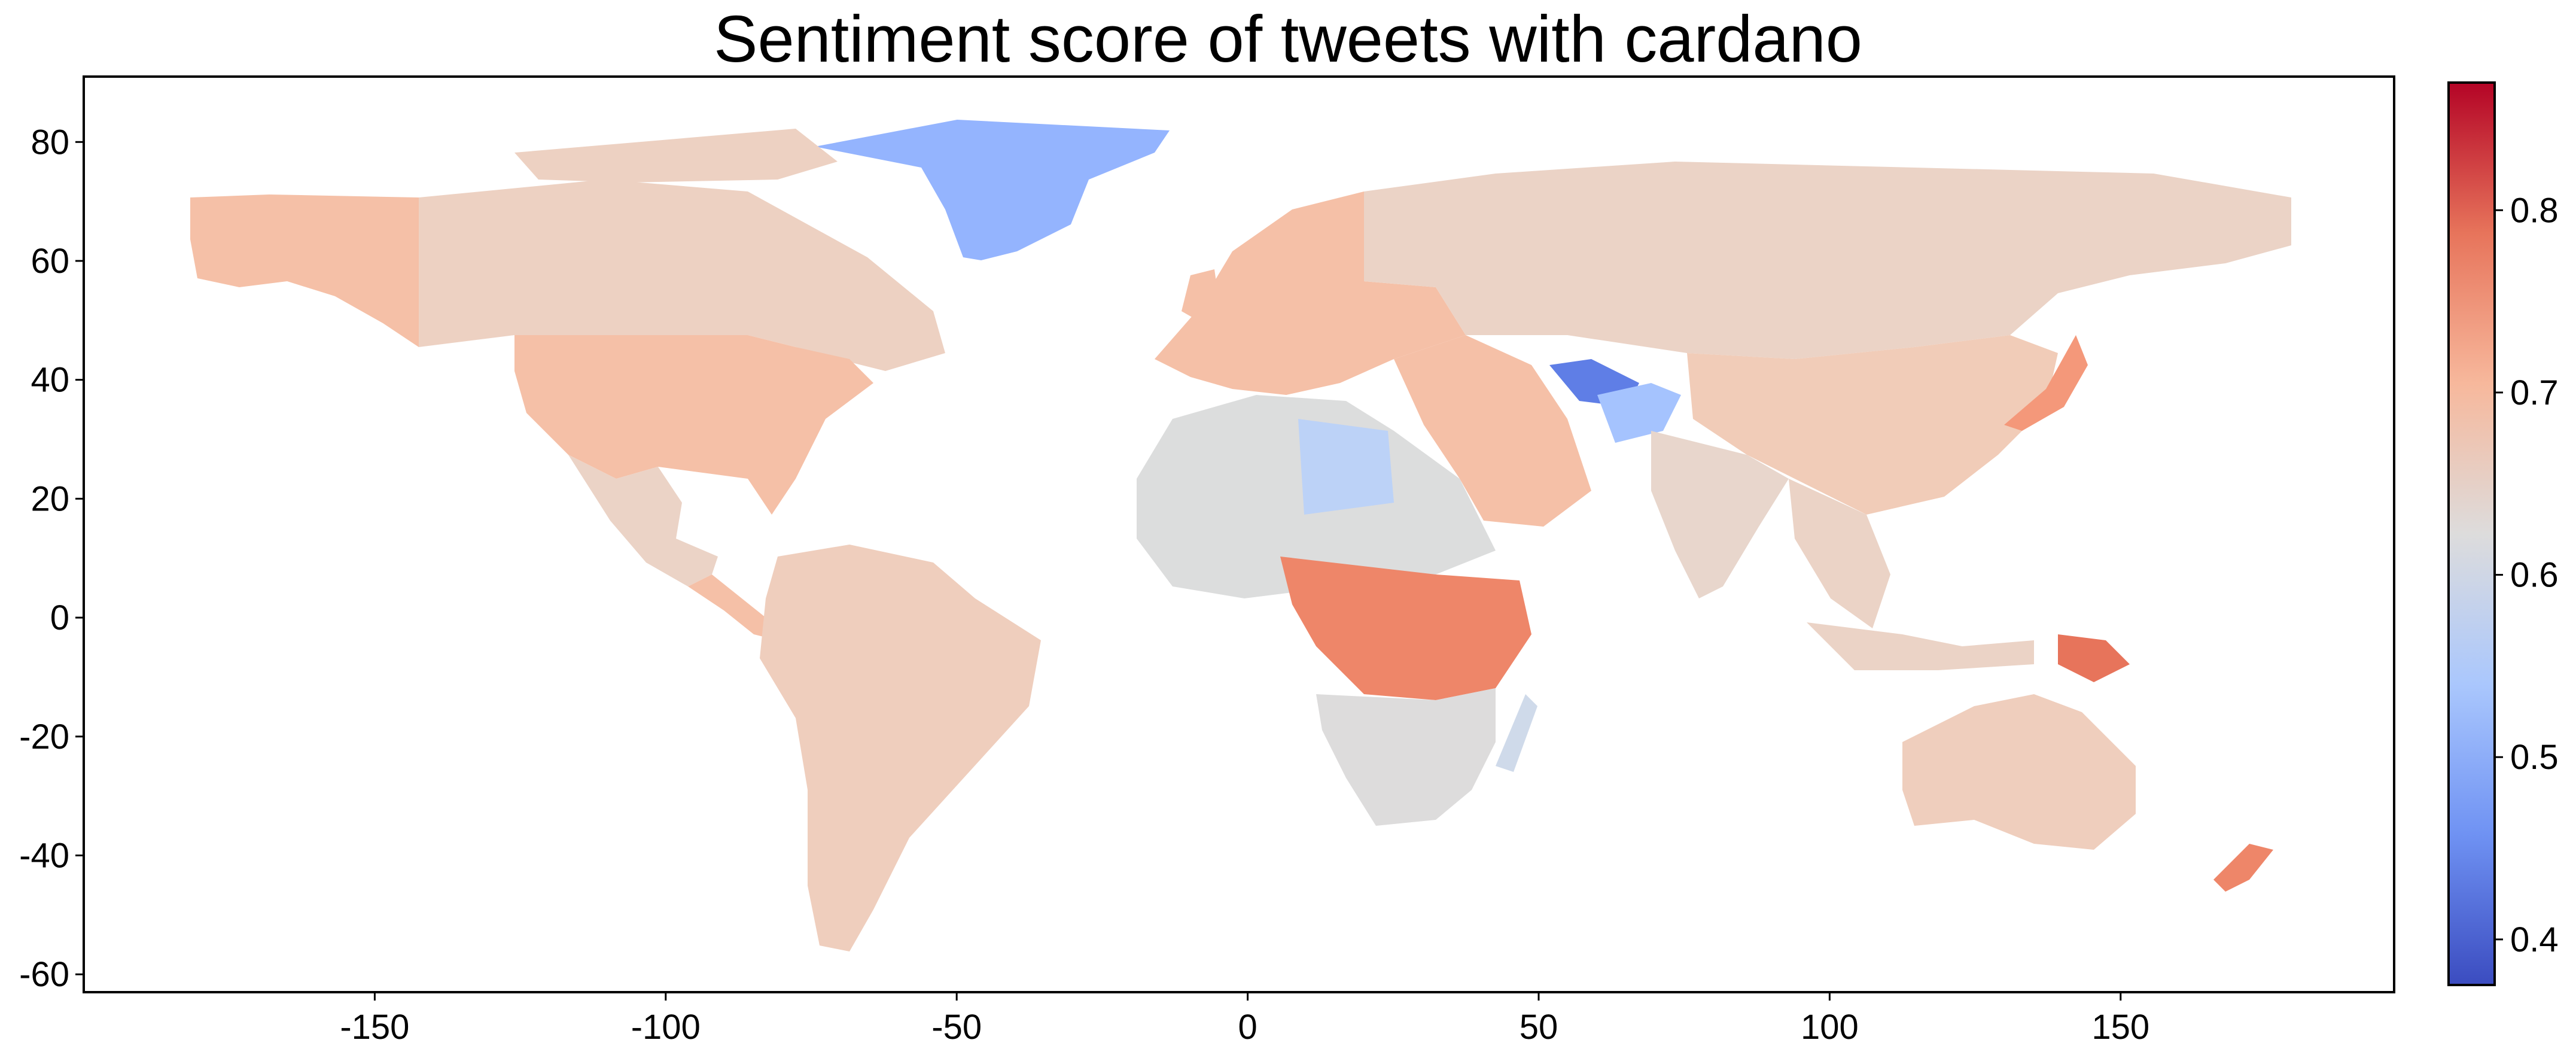 This screenshot has height=1058, width=2576. I want to click on colorbar-tick-label: 0.5, so click(2534, 757).